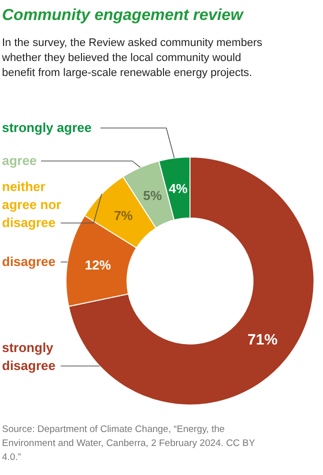  I want to click on data-label: 12%, so click(98, 264).